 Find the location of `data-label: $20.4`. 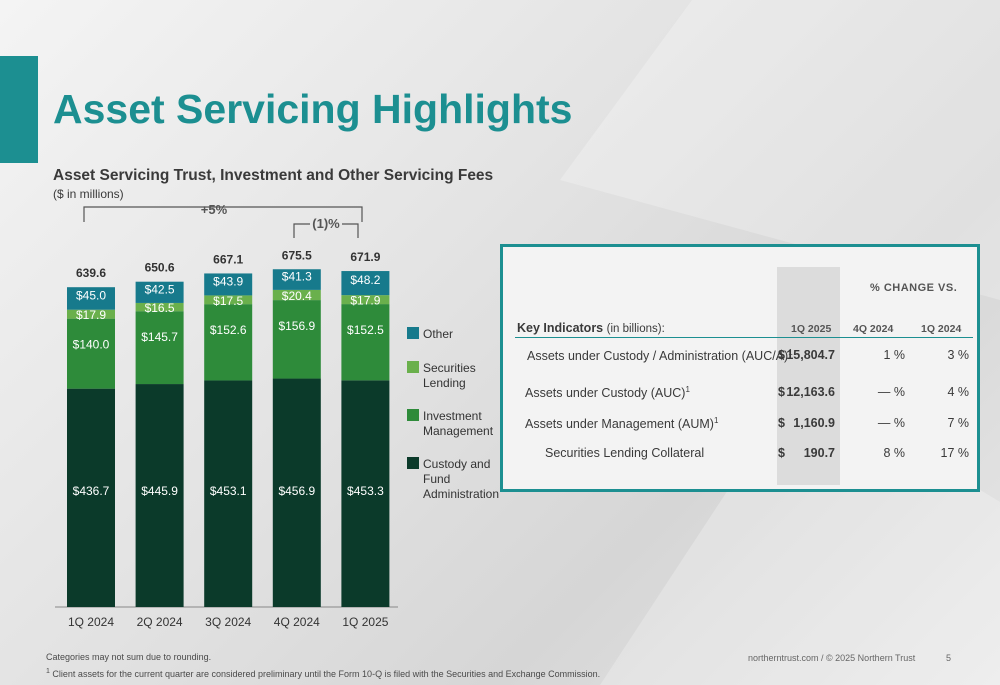

data-label: $20.4 is located at coordinates (297, 296).